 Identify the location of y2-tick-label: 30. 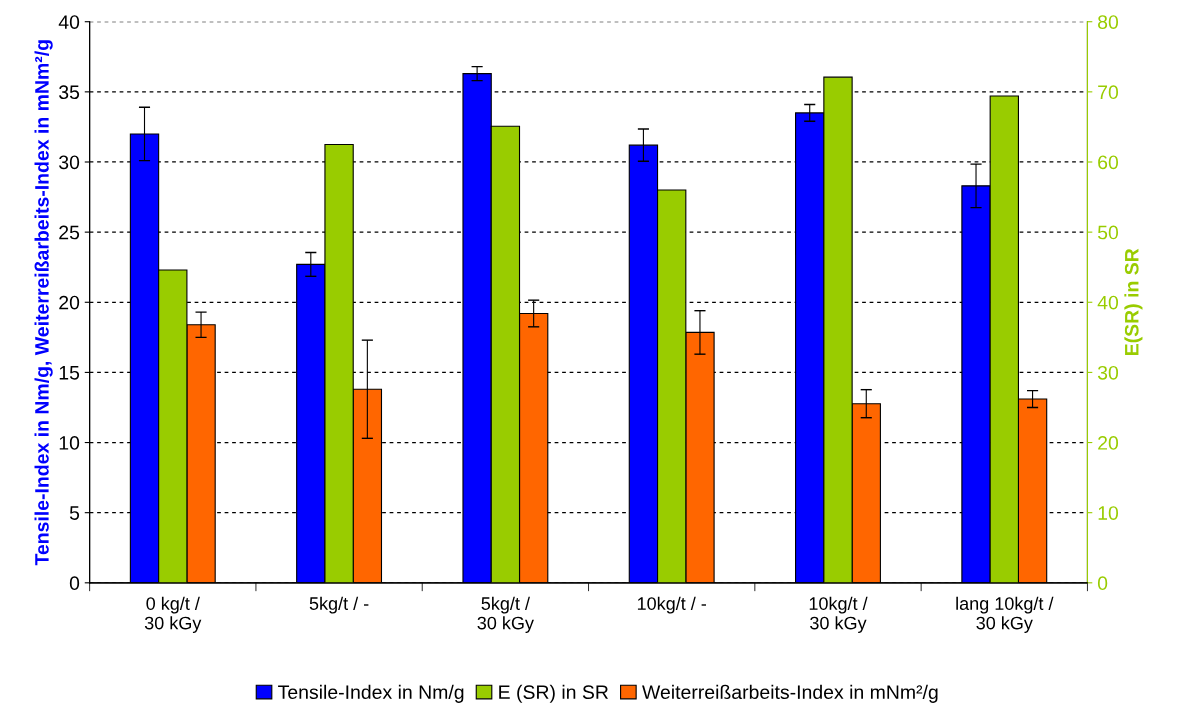
(1108, 372).